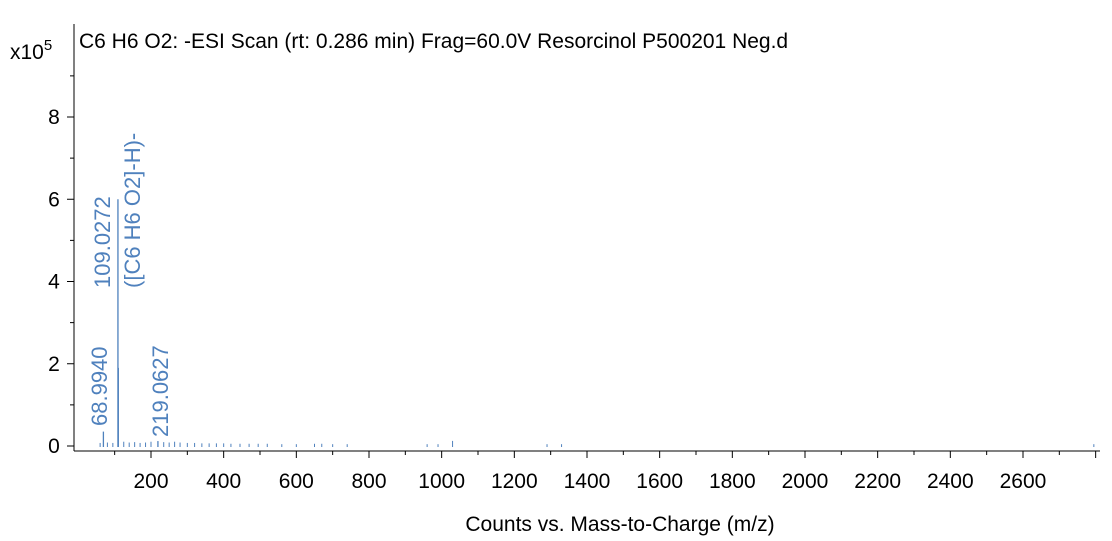  What do you see at coordinates (102, 242) in the screenshot?
I see `peak-label-109: 109.0272` at bounding box center [102, 242].